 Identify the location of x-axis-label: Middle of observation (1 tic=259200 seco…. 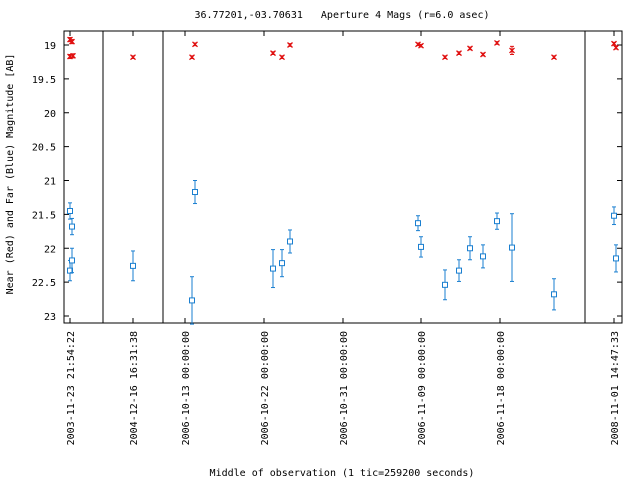
(342, 473).